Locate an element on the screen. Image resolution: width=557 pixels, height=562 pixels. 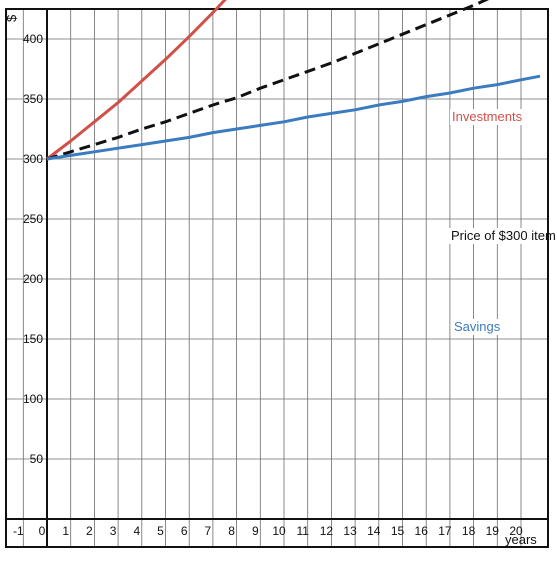
x-tick-label: 7 is located at coordinates (208, 531).